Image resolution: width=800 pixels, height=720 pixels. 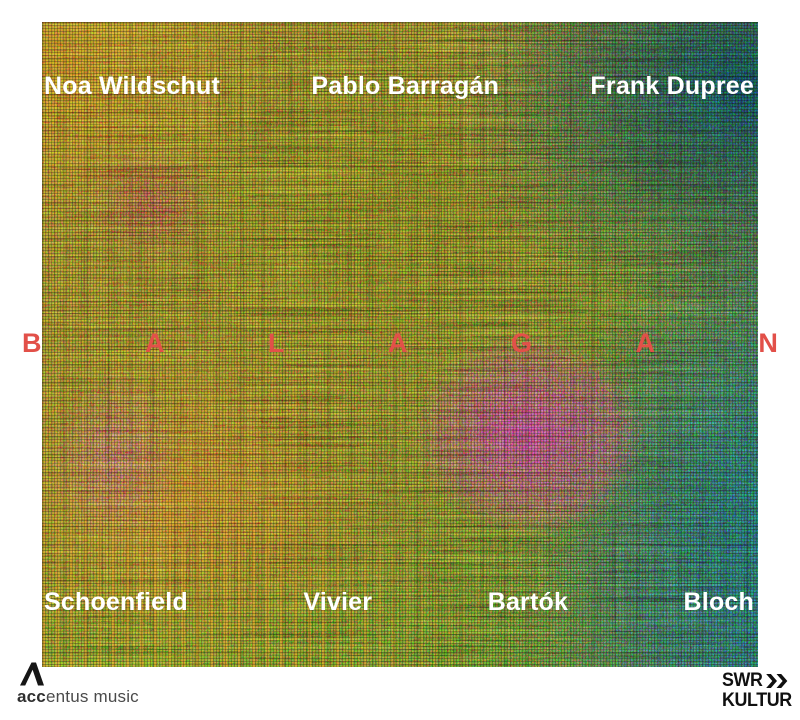 I want to click on swr-kultur-logo: SWR KULTUR, so click(x=757, y=690).